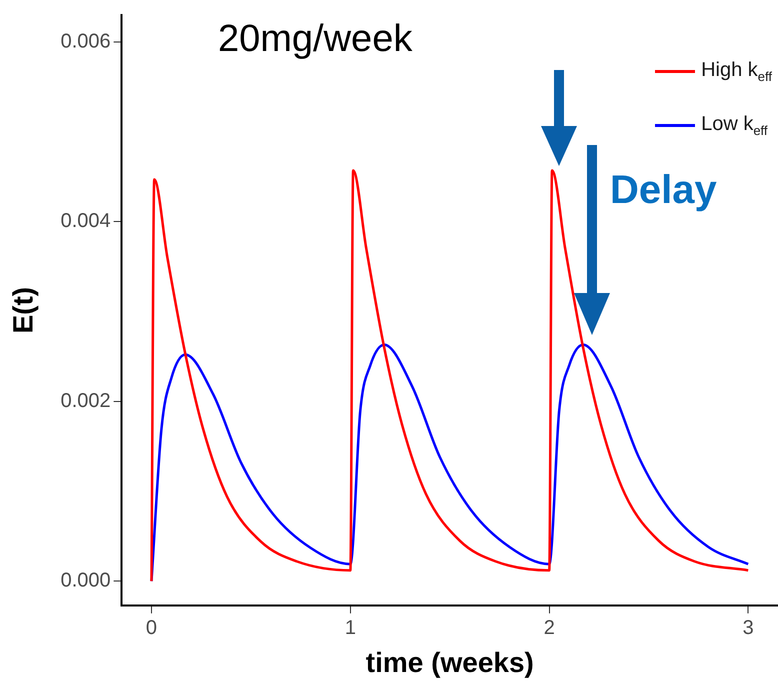  What do you see at coordinates (734, 125) in the screenshot?
I see `legend-label: Low k$_{eff}$` at bounding box center [734, 125].